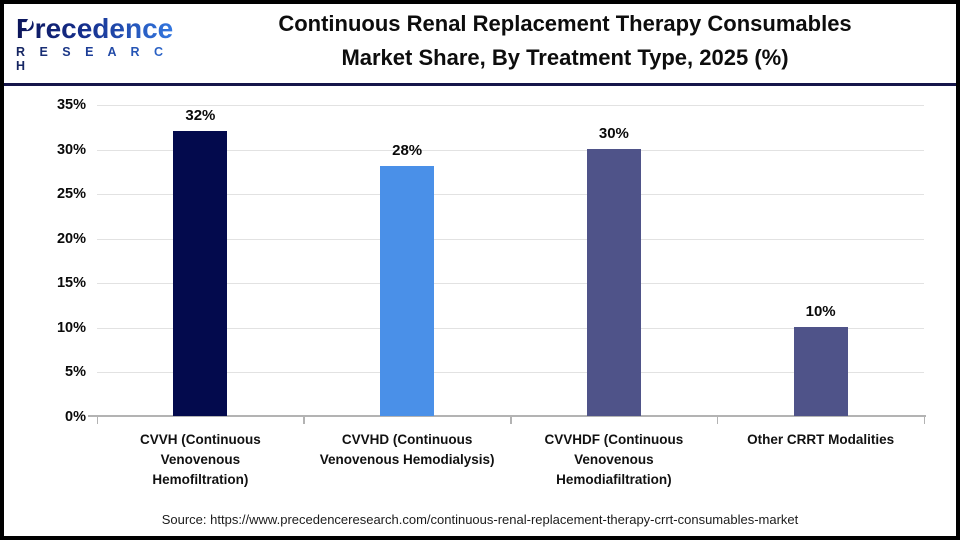  I want to click on y-axis-tick-label: 20%, so click(71, 238).